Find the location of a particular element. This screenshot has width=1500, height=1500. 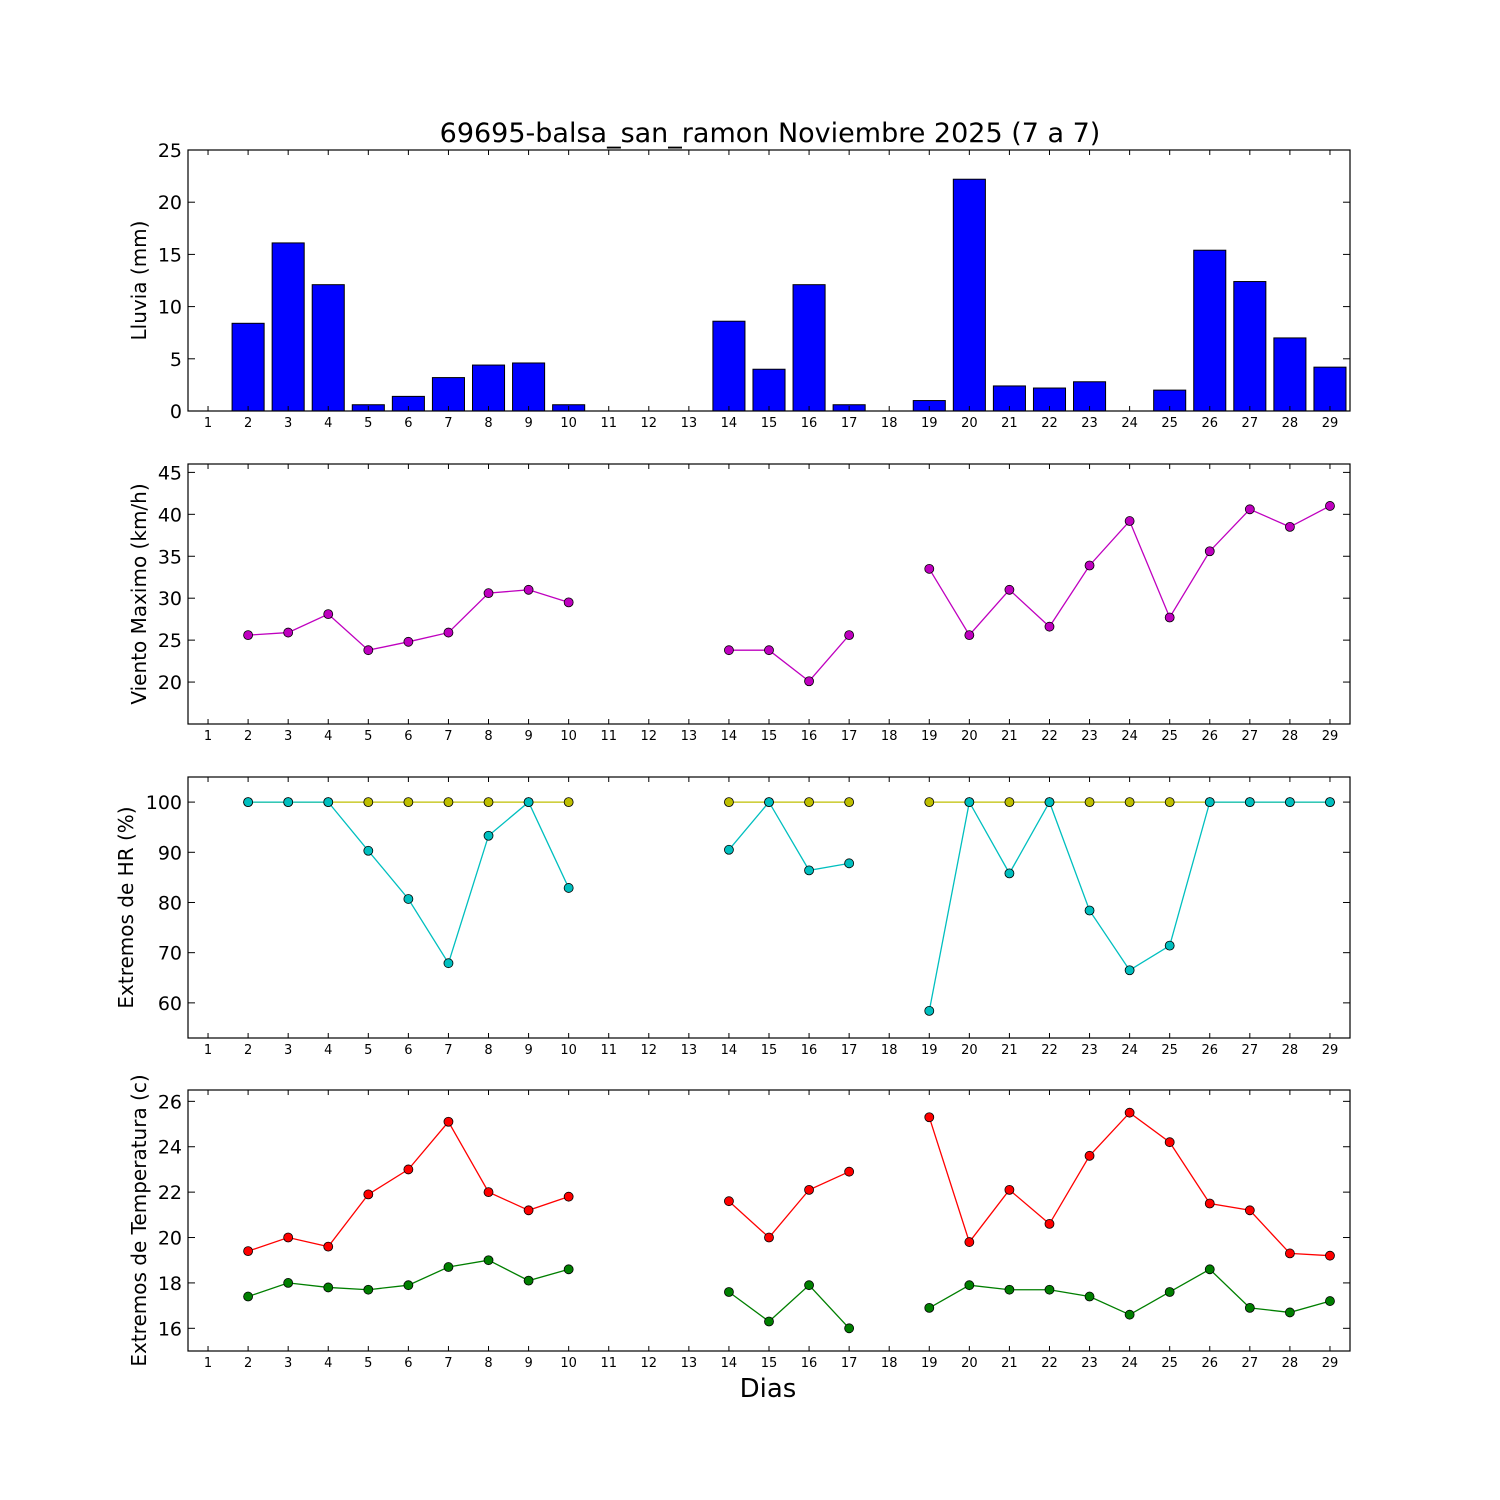

x-tick-label: 24 is located at coordinates (1129, 1363).